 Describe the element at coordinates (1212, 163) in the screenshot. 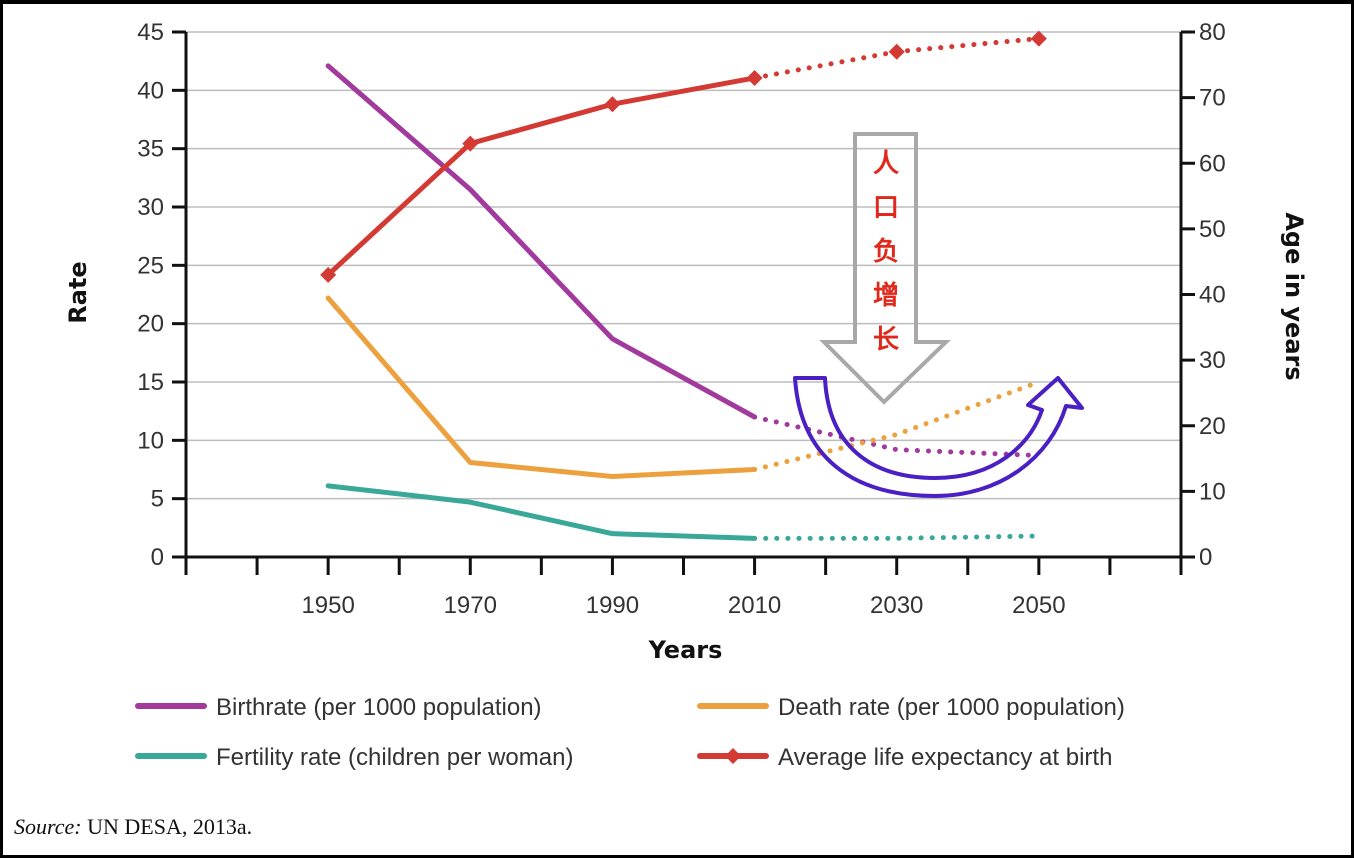

I see `y-right-tick-label: 60` at that location.